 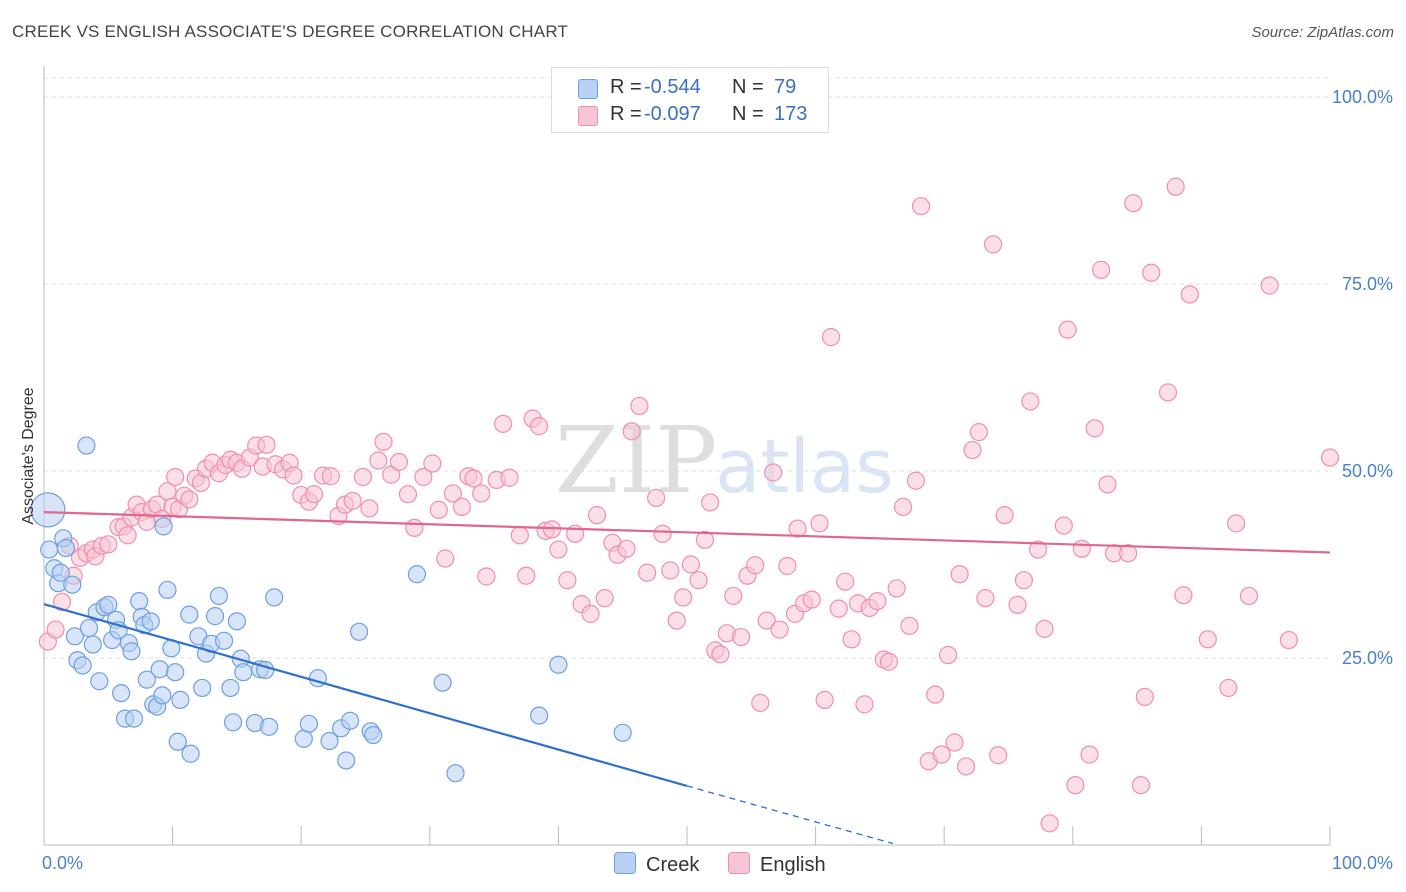 I want to click on english-swatch, so click(x=588, y=116).